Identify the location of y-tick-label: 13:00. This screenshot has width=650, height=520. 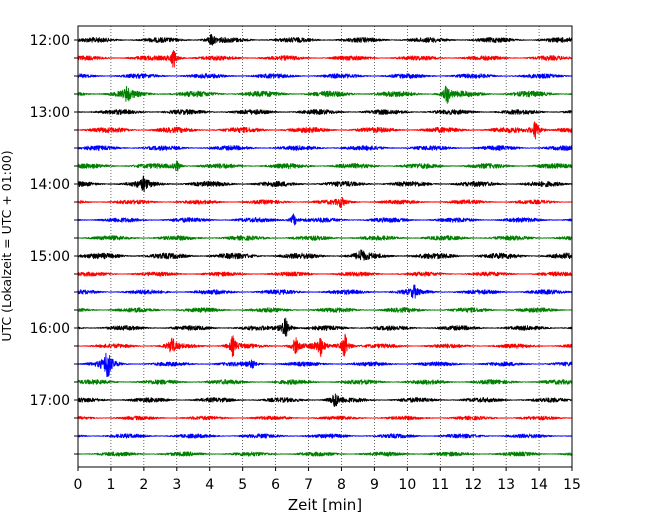
(50, 113).